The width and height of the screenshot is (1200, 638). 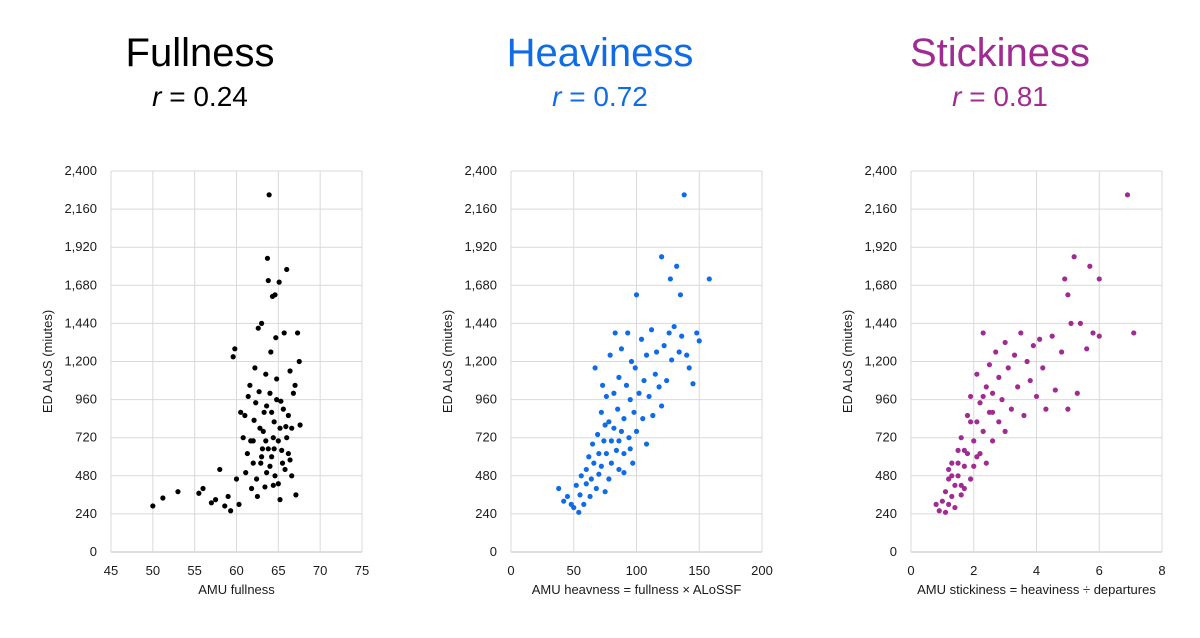 I want to click on x-axis-label: AMU heavness = fullness × ALoSSF, so click(x=637, y=589).